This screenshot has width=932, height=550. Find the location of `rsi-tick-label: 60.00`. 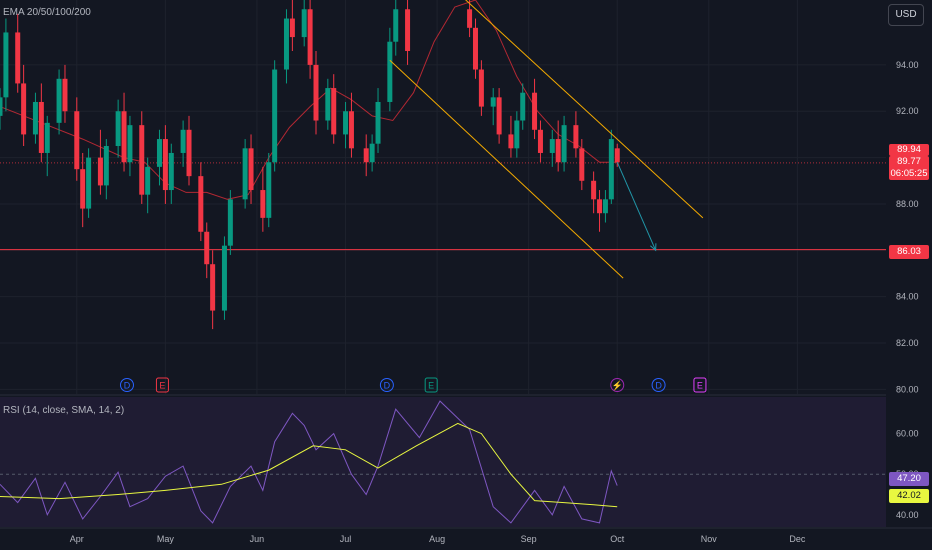

rsi-tick-label: 60.00 is located at coordinates (907, 434).